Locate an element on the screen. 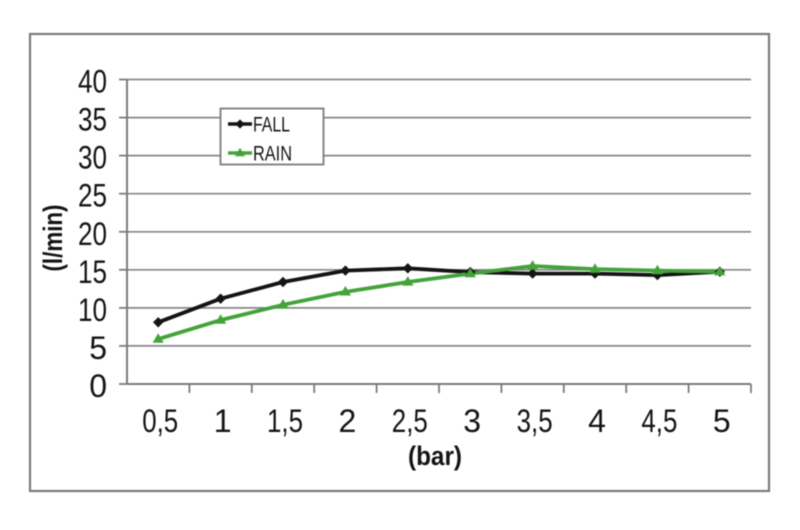  svg-text: 30 is located at coordinates (92, 158).